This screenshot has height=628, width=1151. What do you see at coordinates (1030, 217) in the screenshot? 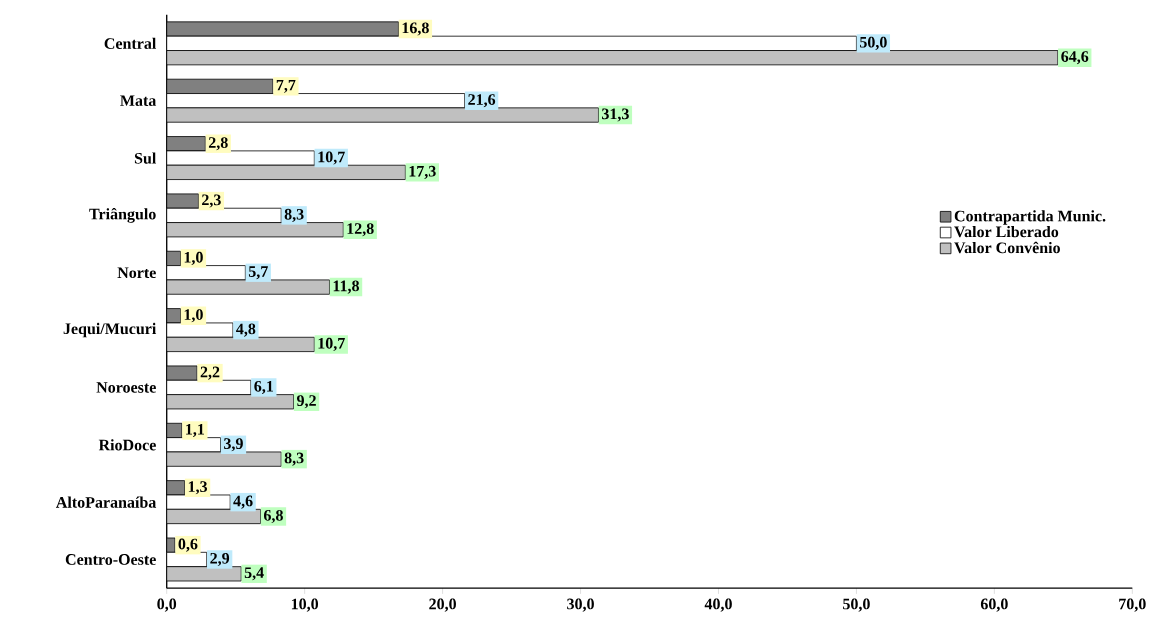
I see `legend-label: Contrapartida Munic.` at bounding box center [1030, 217].